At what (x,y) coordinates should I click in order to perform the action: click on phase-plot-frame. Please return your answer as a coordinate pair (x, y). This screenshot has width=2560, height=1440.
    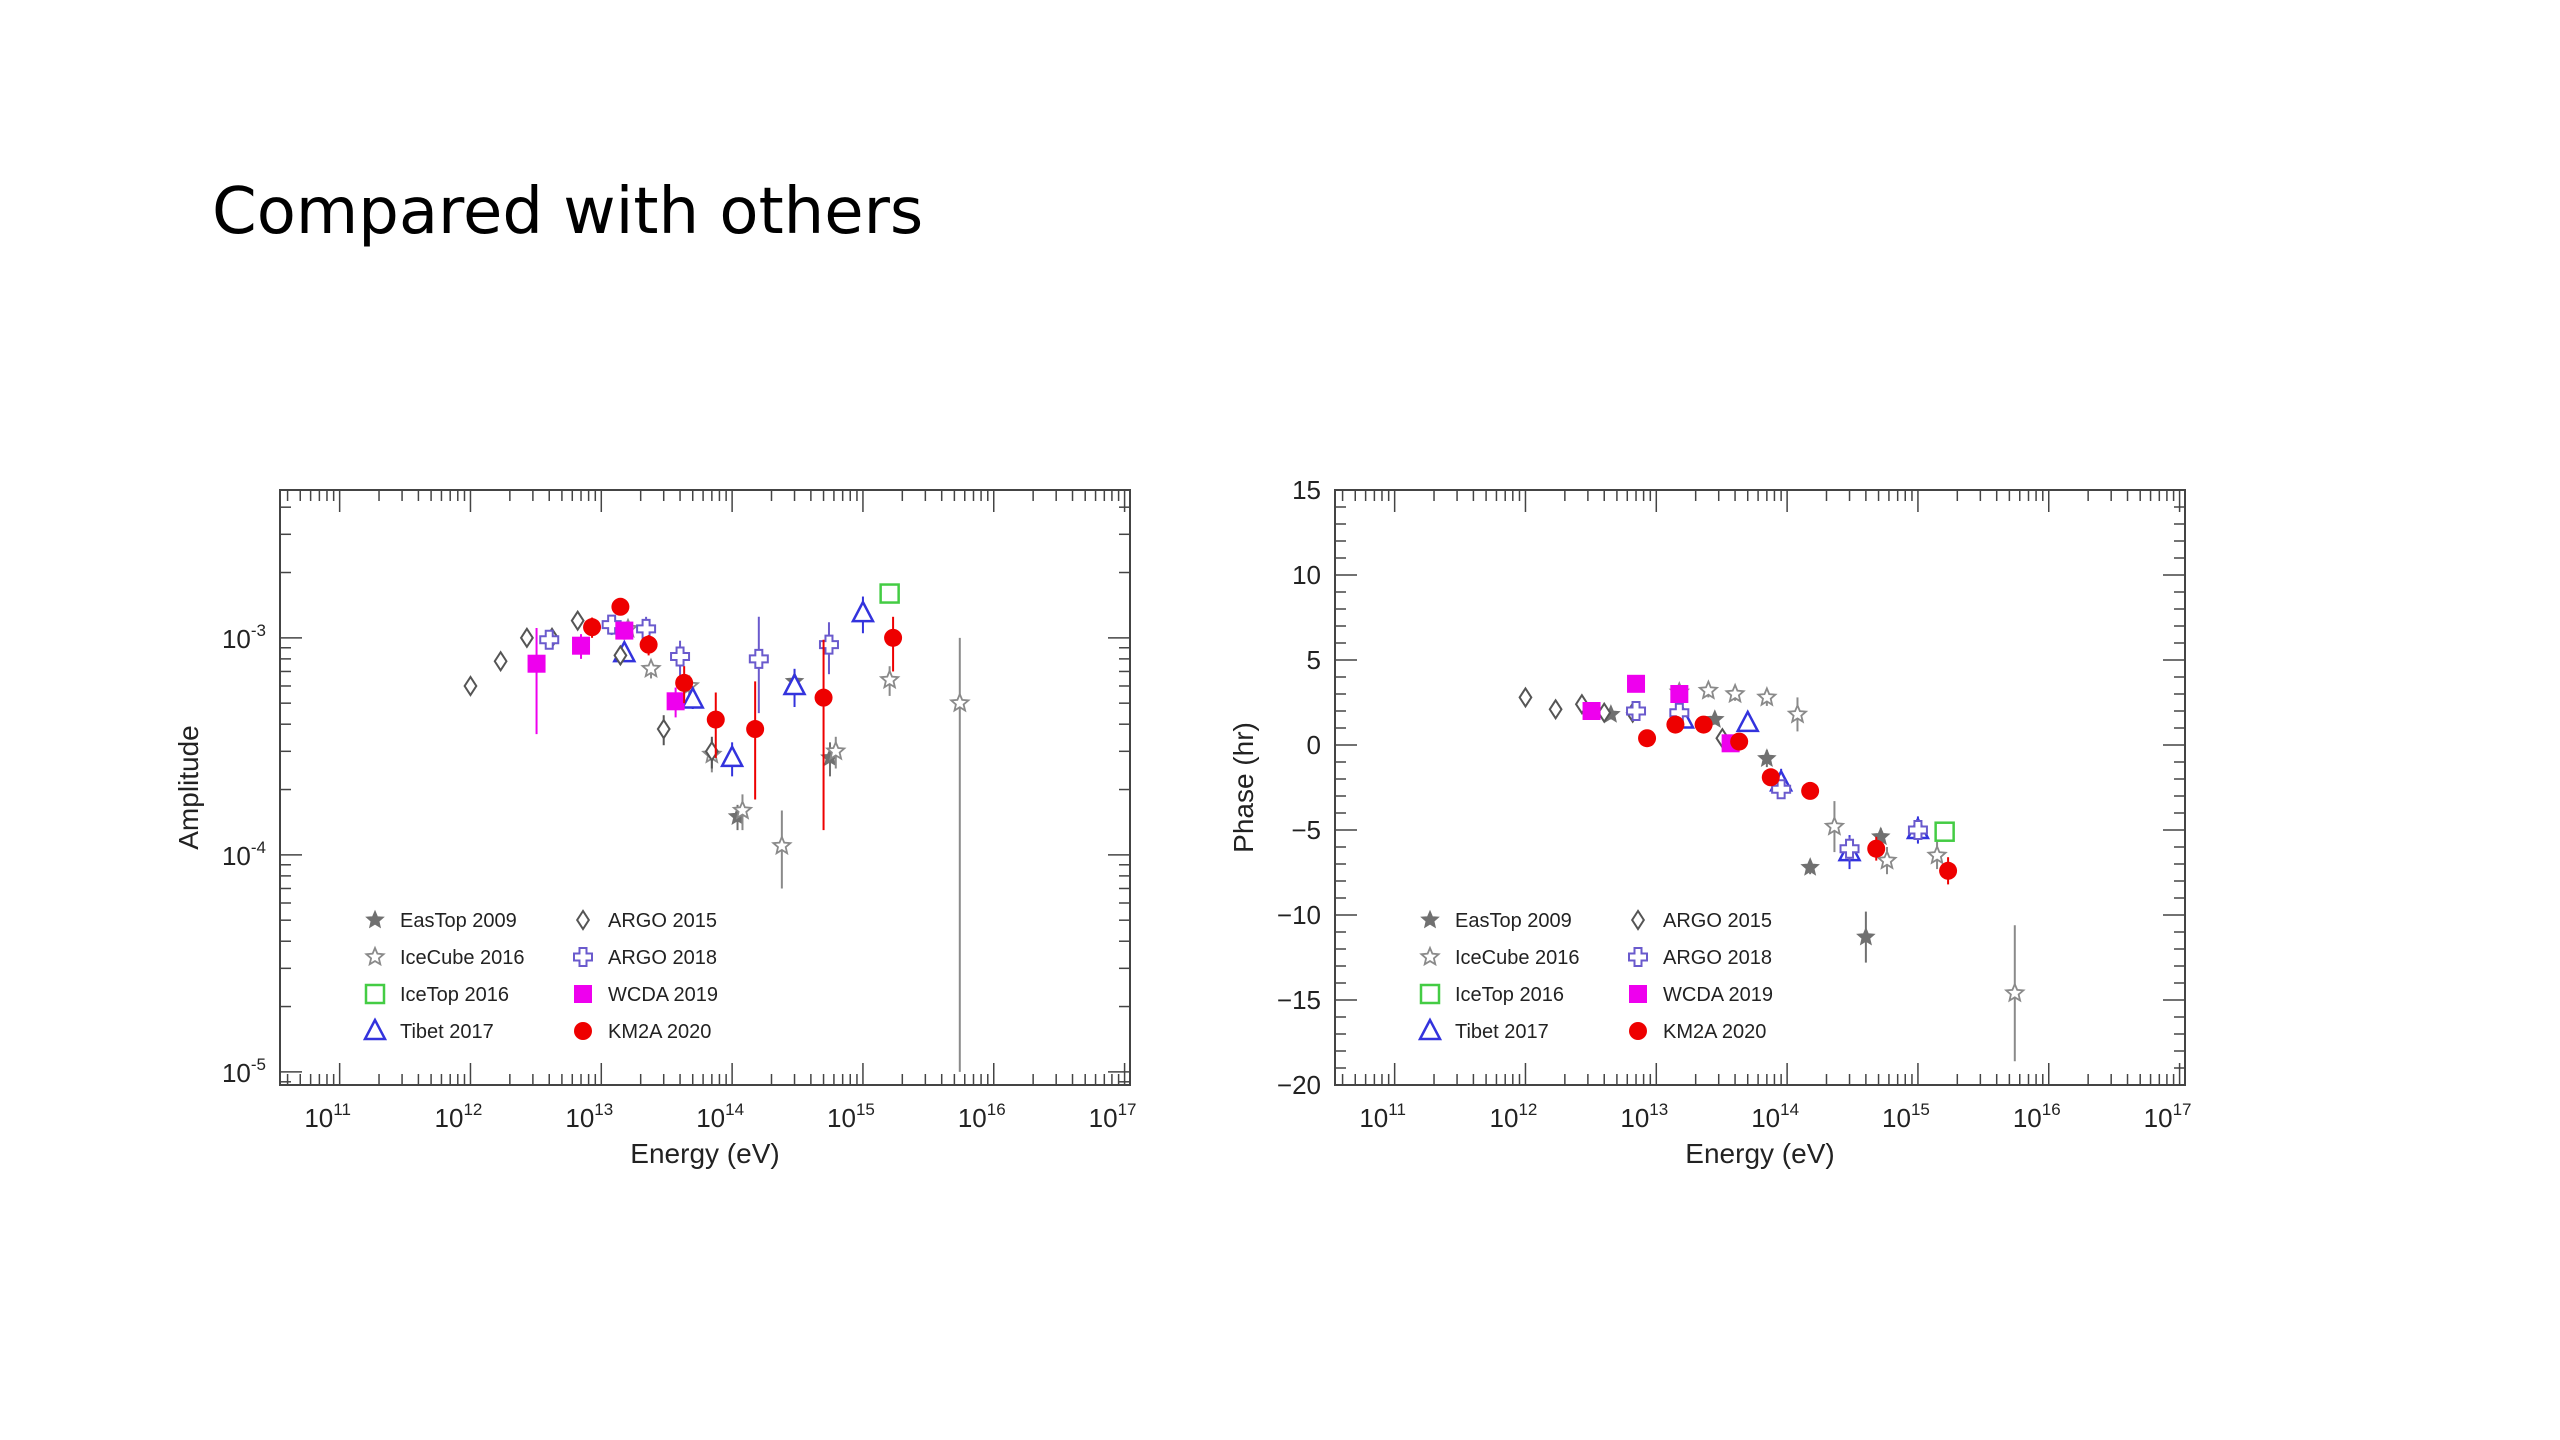
    Looking at the image, I should click on (1760, 787).